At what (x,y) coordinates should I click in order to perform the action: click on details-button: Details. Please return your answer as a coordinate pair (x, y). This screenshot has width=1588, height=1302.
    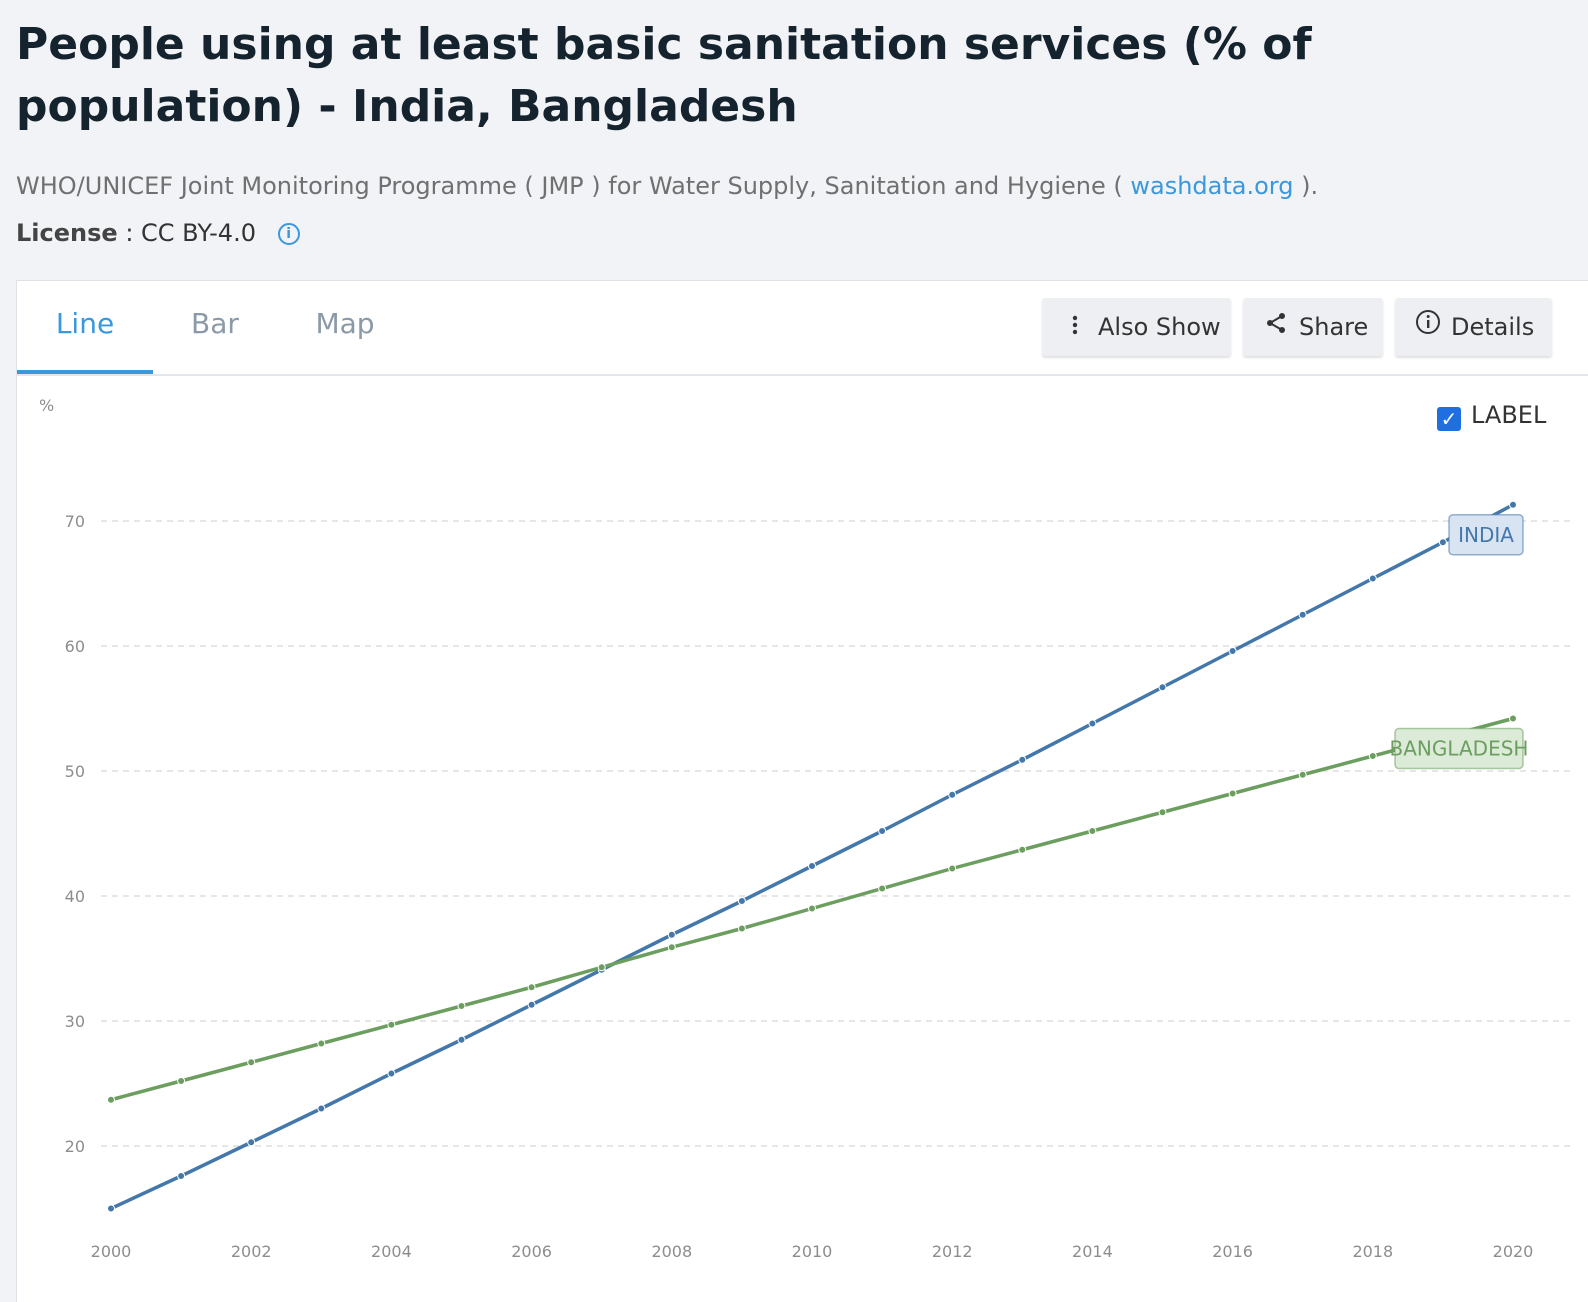
    Looking at the image, I should click on (1473, 327).